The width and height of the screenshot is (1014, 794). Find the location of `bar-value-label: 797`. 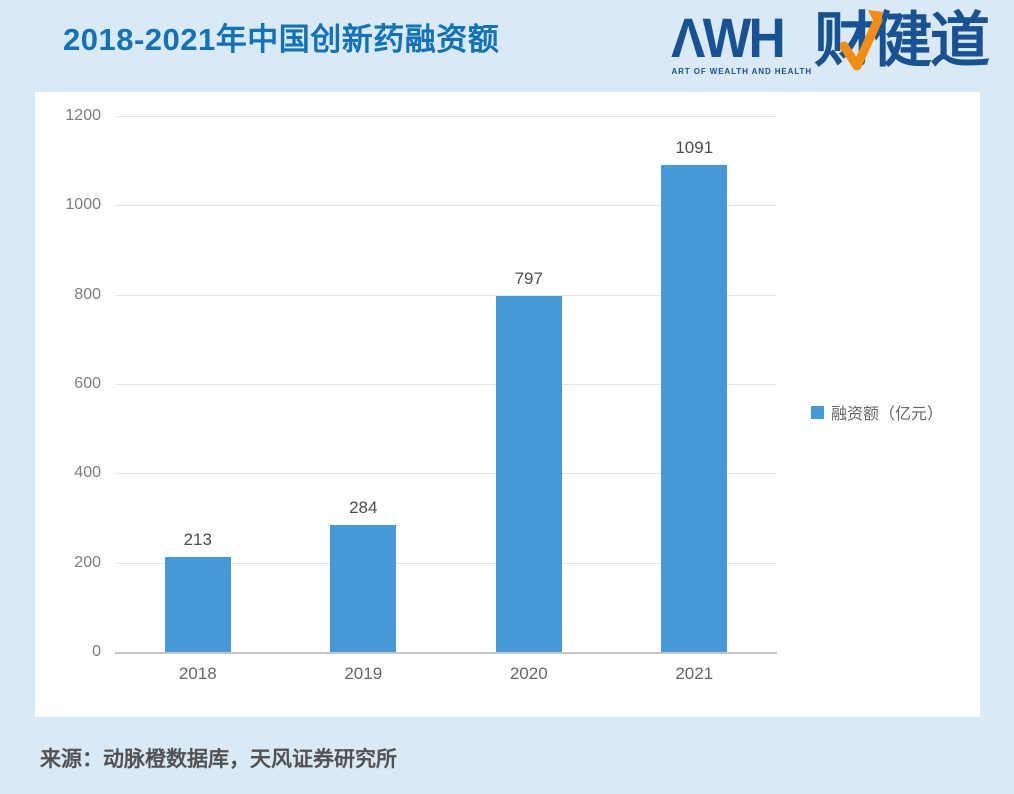

bar-value-label: 797 is located at coordinates (528, 278).